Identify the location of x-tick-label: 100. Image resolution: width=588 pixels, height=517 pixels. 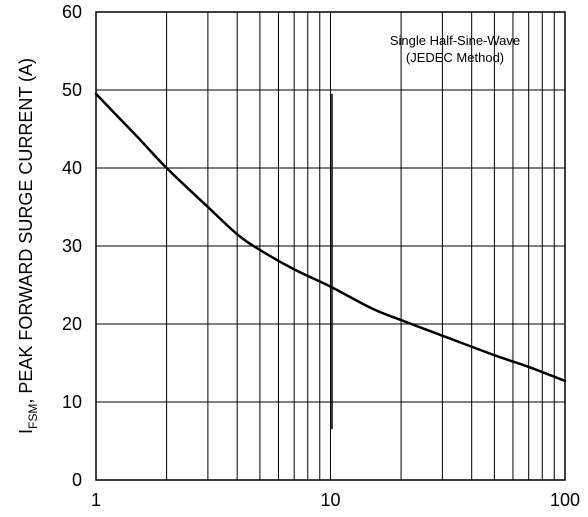
(565, 500).